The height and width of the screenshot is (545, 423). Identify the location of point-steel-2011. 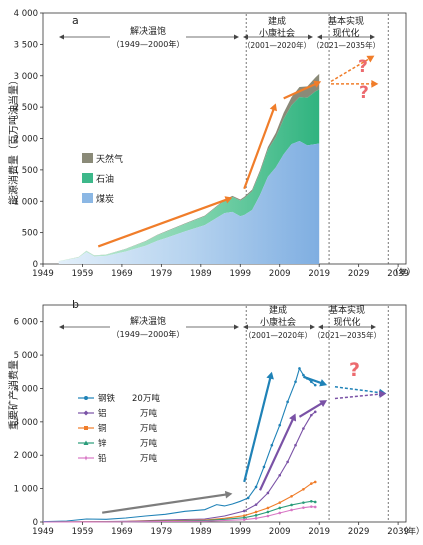
(287, 402).